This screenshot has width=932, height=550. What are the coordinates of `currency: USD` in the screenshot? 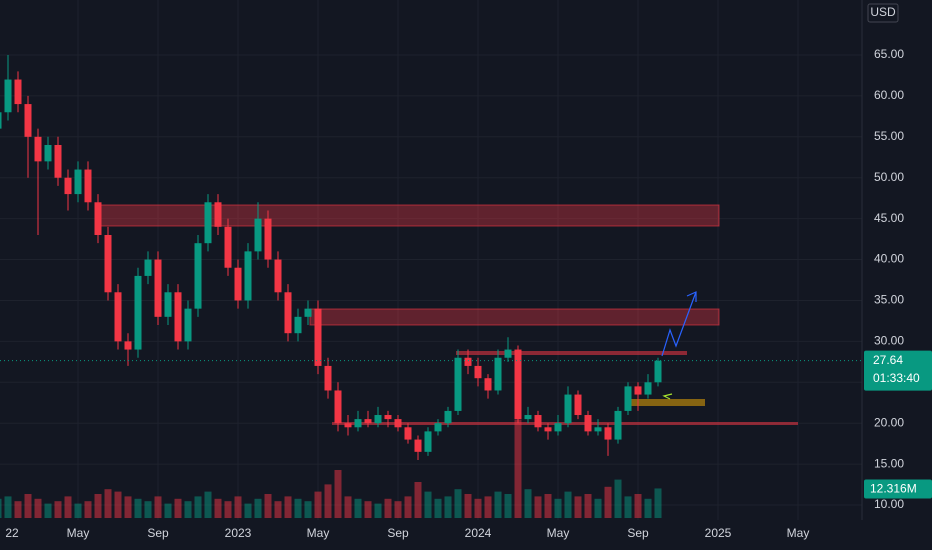 It's located at (883, 12).